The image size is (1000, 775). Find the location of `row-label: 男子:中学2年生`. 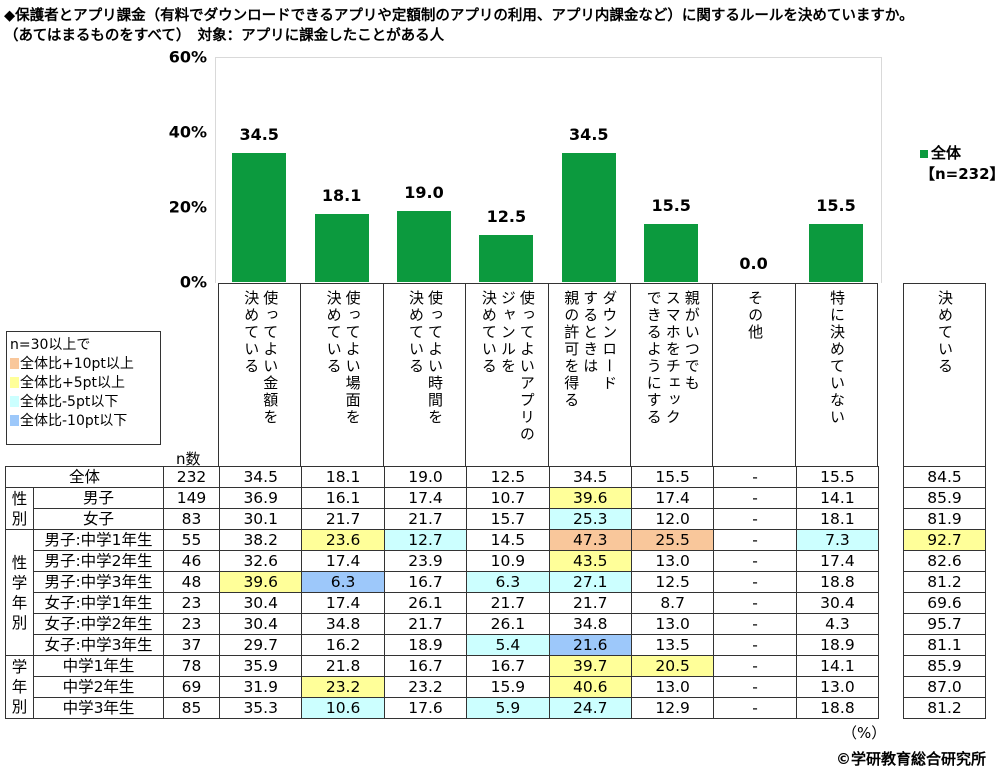

row-label: 男子:中学2年生 is located at coordinates (98, 561).